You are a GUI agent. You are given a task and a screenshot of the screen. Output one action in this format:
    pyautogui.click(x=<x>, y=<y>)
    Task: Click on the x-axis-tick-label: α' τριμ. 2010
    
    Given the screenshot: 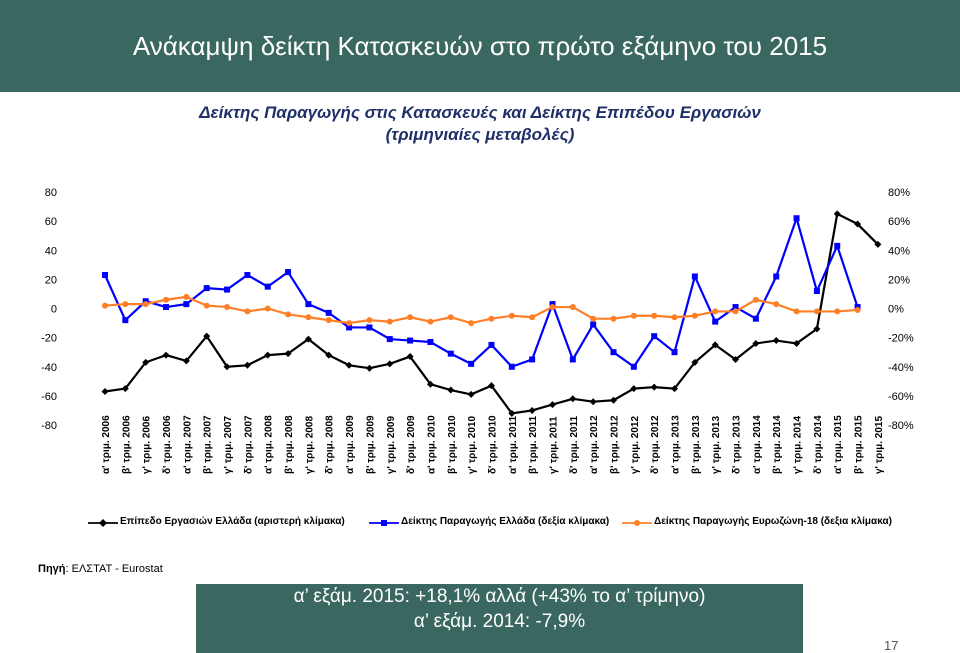 What is the action you would take?
    pyautogui.click(x=431, y=444)
    